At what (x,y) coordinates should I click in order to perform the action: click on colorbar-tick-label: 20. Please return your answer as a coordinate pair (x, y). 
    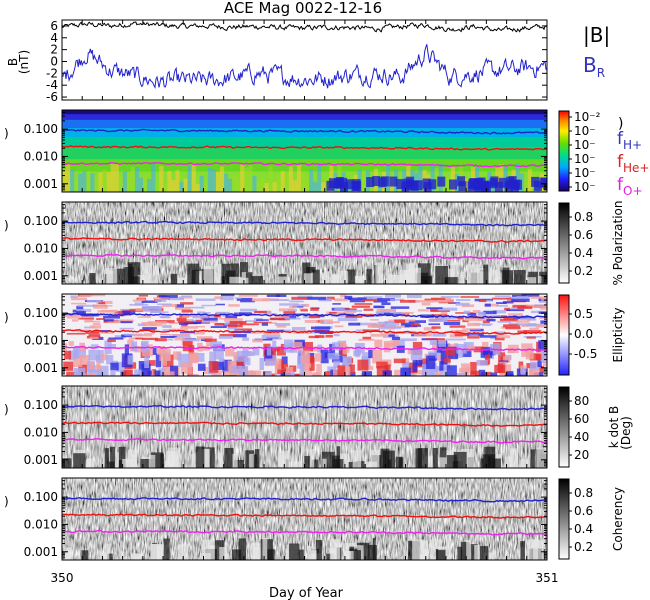
    Looking at the image, I should click on (581, 455).